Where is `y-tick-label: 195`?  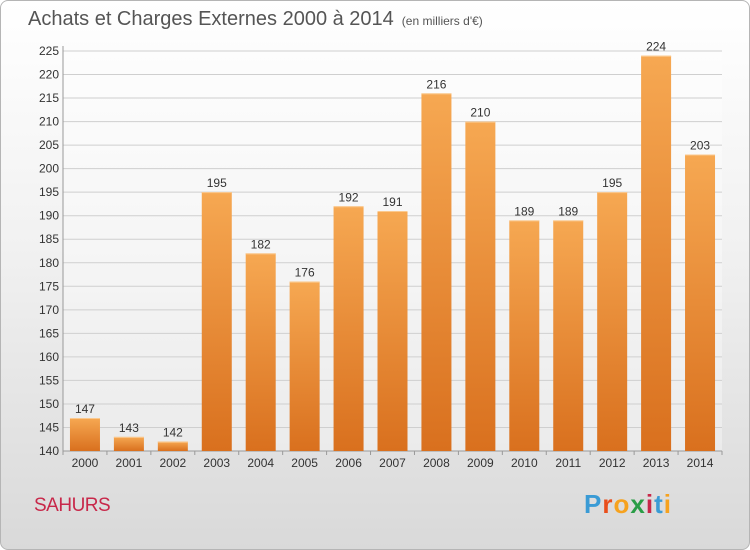 y-tick-label: 195 is located at coordinates (49, 192).